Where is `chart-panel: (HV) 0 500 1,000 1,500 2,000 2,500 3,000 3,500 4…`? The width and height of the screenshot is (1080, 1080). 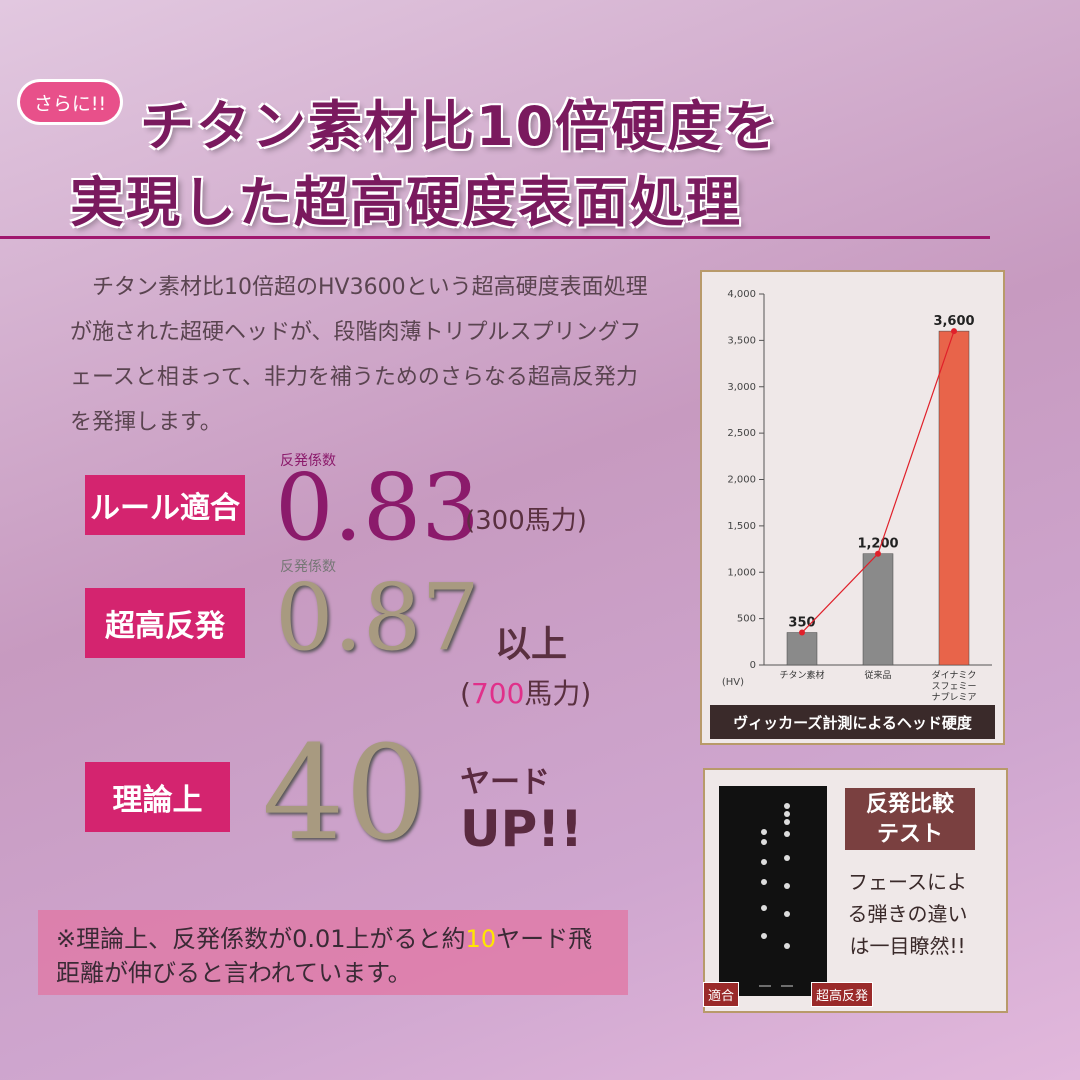
chart-panel: (HV) 0 500 1,000 1,500 2,000 2,500 3,000 3,500 4… is located at coordinates (852, 507).